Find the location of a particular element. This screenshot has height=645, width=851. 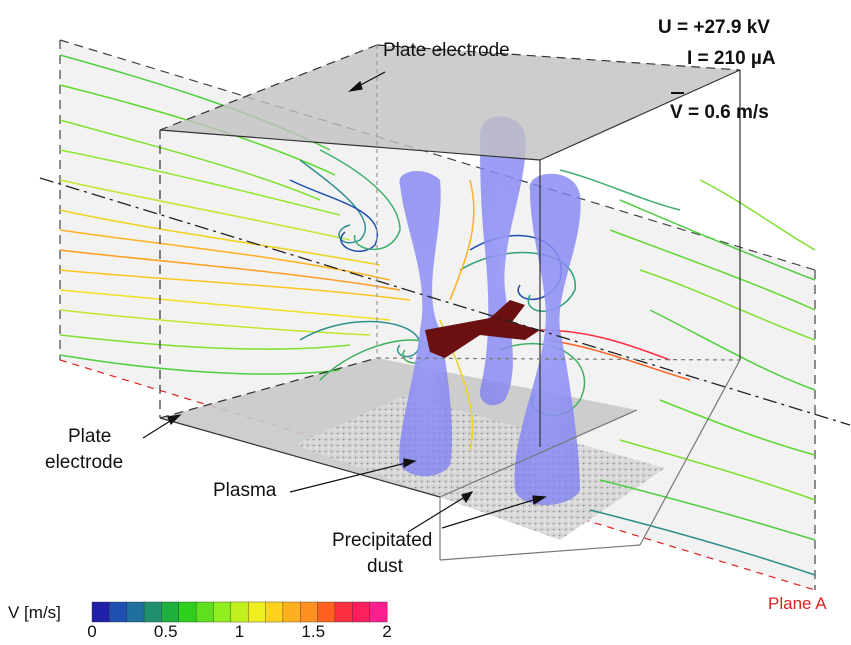

label-plate-electrode-bottom-line1: Plate is located at coordinates (89, 436).